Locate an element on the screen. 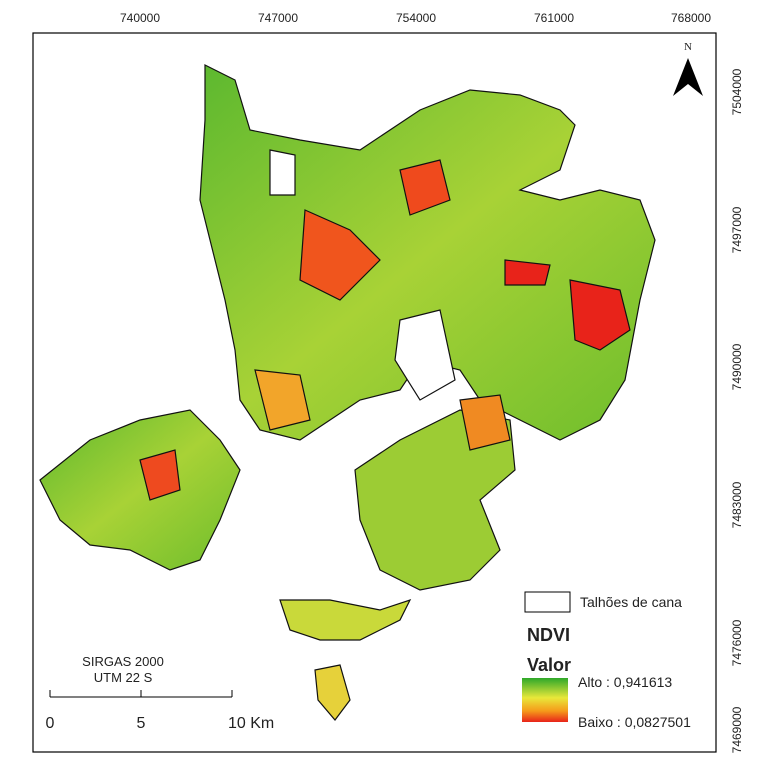 The height and width of the screenshot is (779, 758). crs-label: SIRGAS 2000 is located at coordinates (123, 661).